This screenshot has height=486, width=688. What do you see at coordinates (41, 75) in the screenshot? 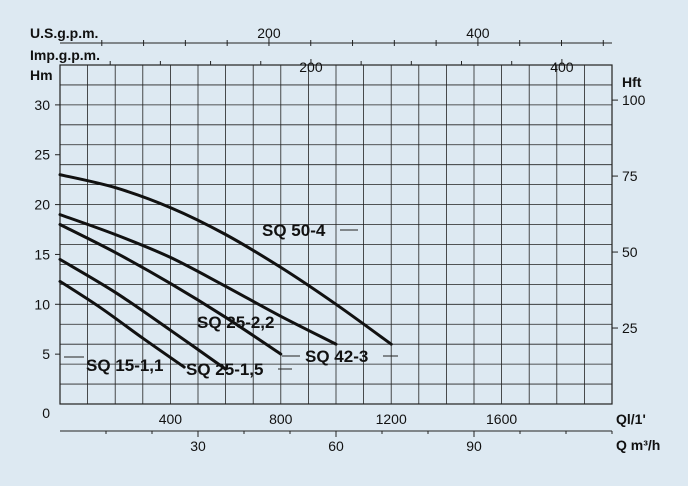
I see `head-m-axis-label: Hm` at bounding box center [41, 75].